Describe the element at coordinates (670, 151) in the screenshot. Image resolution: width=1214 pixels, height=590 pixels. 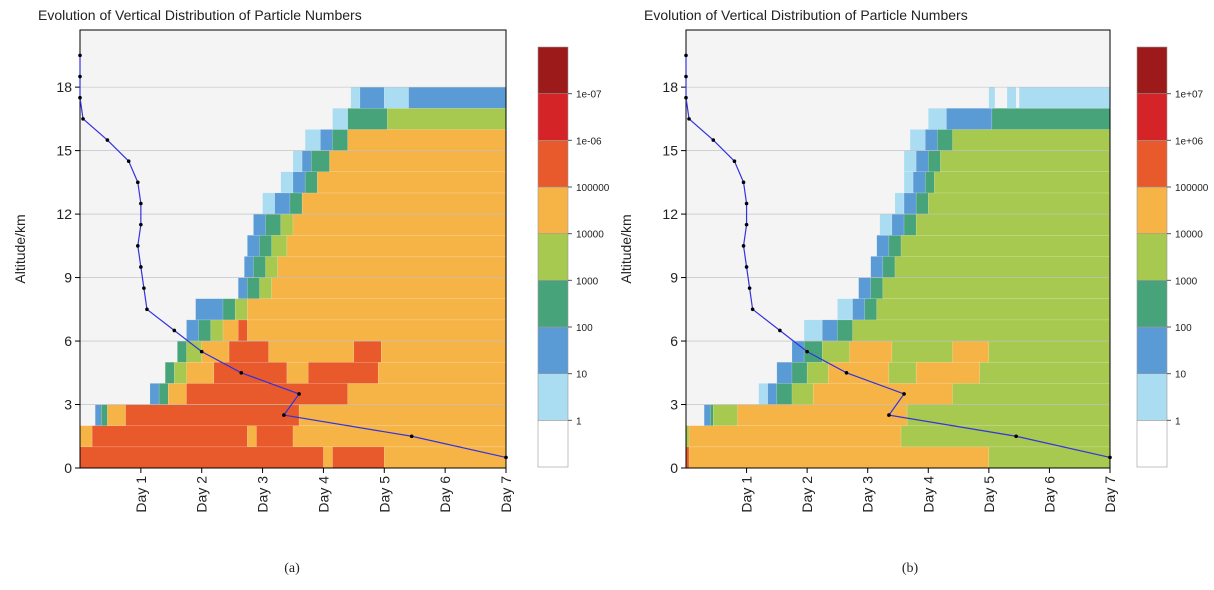
I see `y-tick-label: 15` at that location.